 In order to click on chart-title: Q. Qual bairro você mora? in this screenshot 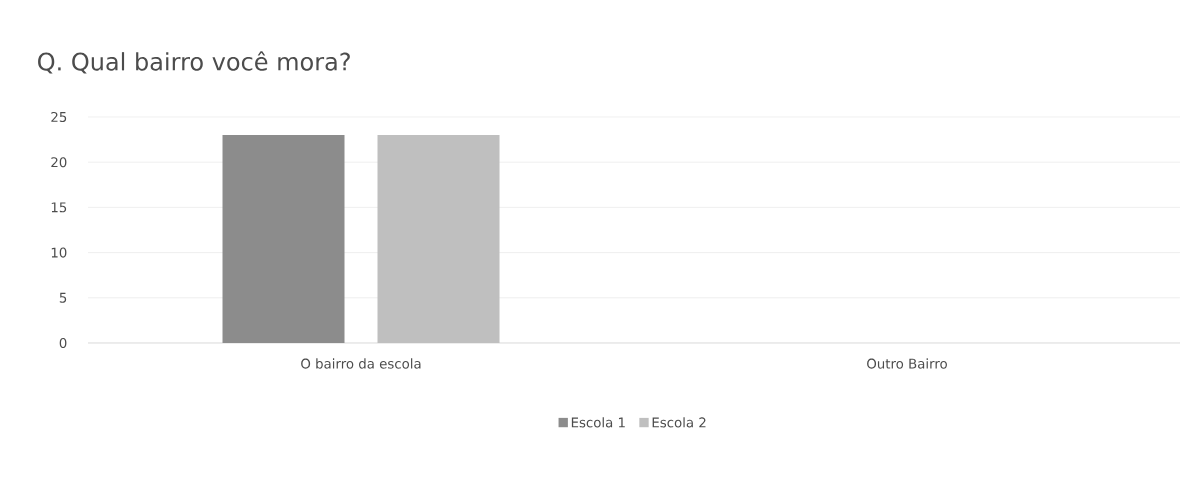, I will do `click(194, 62)`.